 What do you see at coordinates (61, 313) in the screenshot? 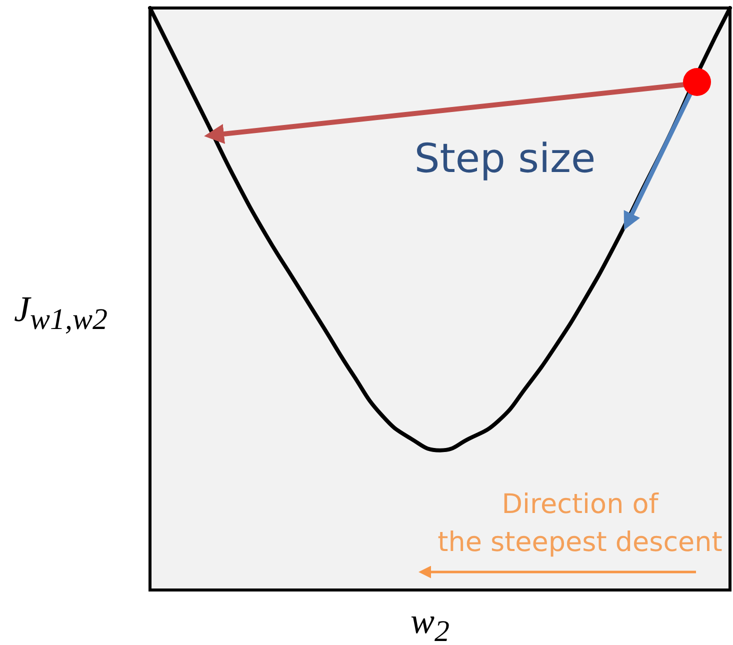
I see `y-axis-title: J$_{w1,w2}$` at bounding box center [61, 313].